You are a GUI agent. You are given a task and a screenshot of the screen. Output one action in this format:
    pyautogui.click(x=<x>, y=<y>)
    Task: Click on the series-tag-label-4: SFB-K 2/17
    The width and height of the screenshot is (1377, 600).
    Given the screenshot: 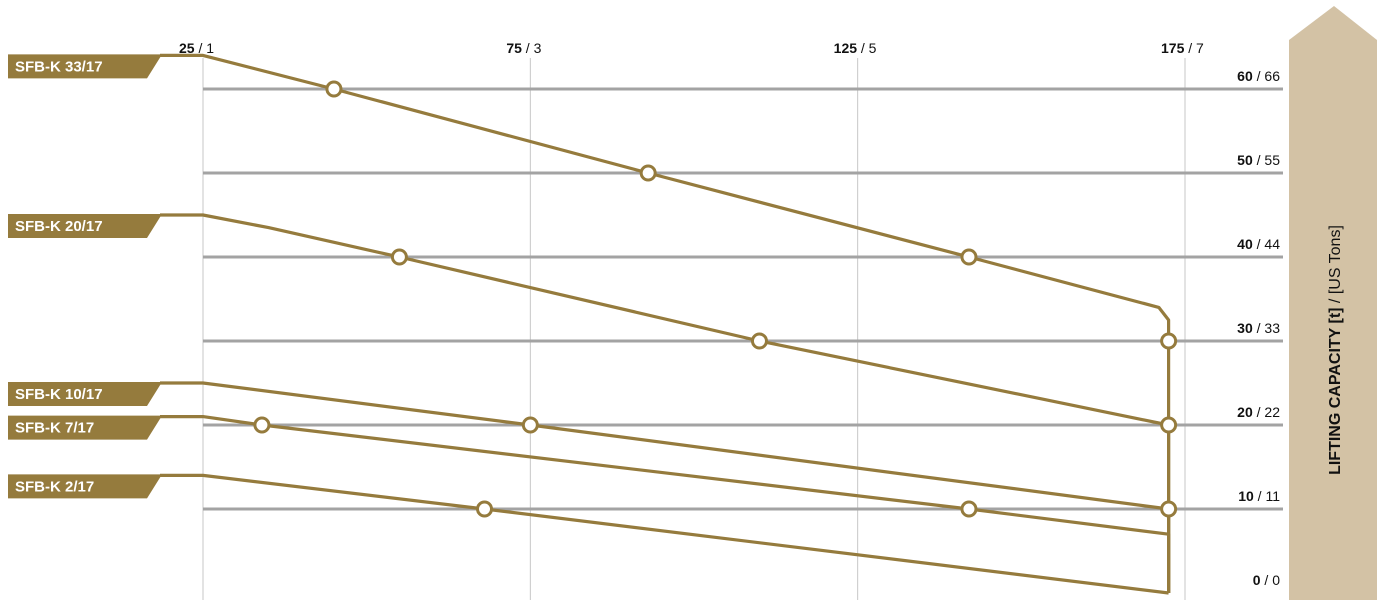 What is the action you would take?
    pyautogui.click(x=54, y=486)
    